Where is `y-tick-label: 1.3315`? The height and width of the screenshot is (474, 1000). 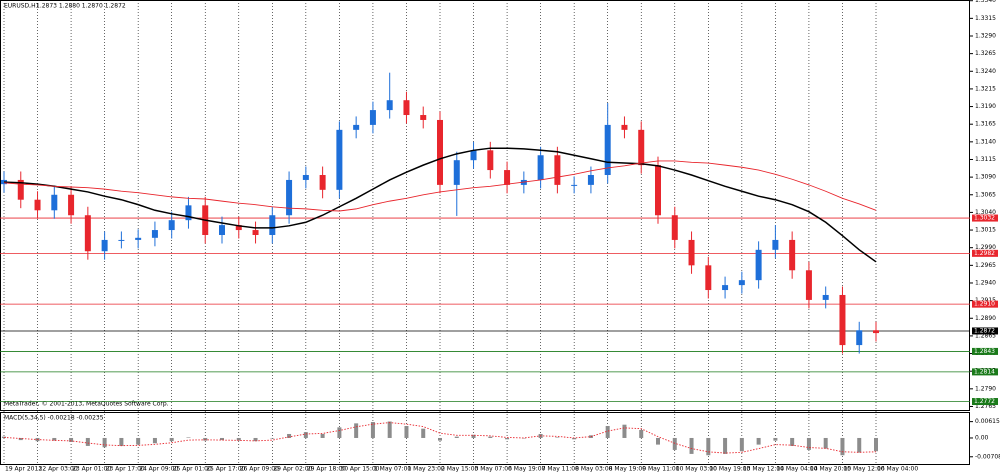 y-tick-label: 1.3315 is located at coordinates (985, 18).